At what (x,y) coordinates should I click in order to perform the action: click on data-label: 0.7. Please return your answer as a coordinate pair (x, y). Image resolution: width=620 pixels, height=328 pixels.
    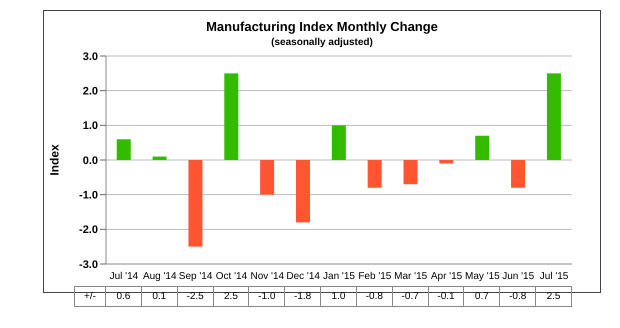
    Looking at the image, I should click on (482, 296).